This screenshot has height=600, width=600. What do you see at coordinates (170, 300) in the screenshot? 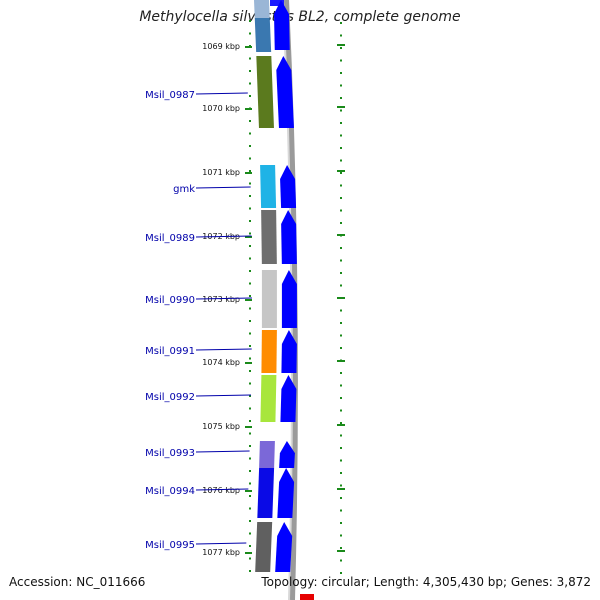
I see `gene-label: Msil_0990` at bounding box center [170, 300].